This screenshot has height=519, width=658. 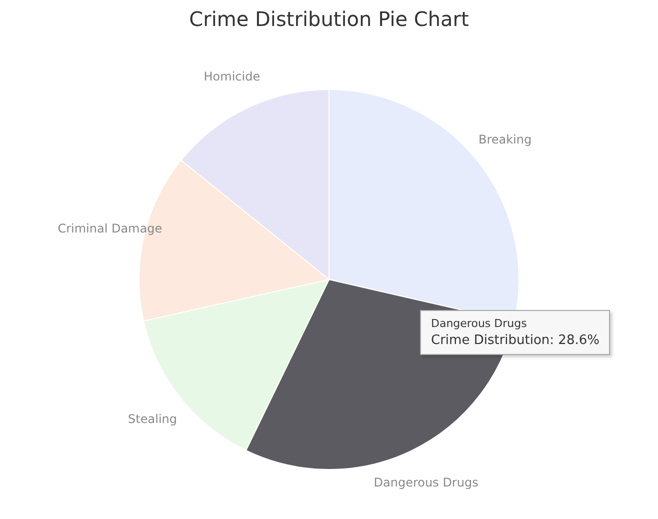 I want to click on slice-label: Homicide, so click(x=232, y=77).